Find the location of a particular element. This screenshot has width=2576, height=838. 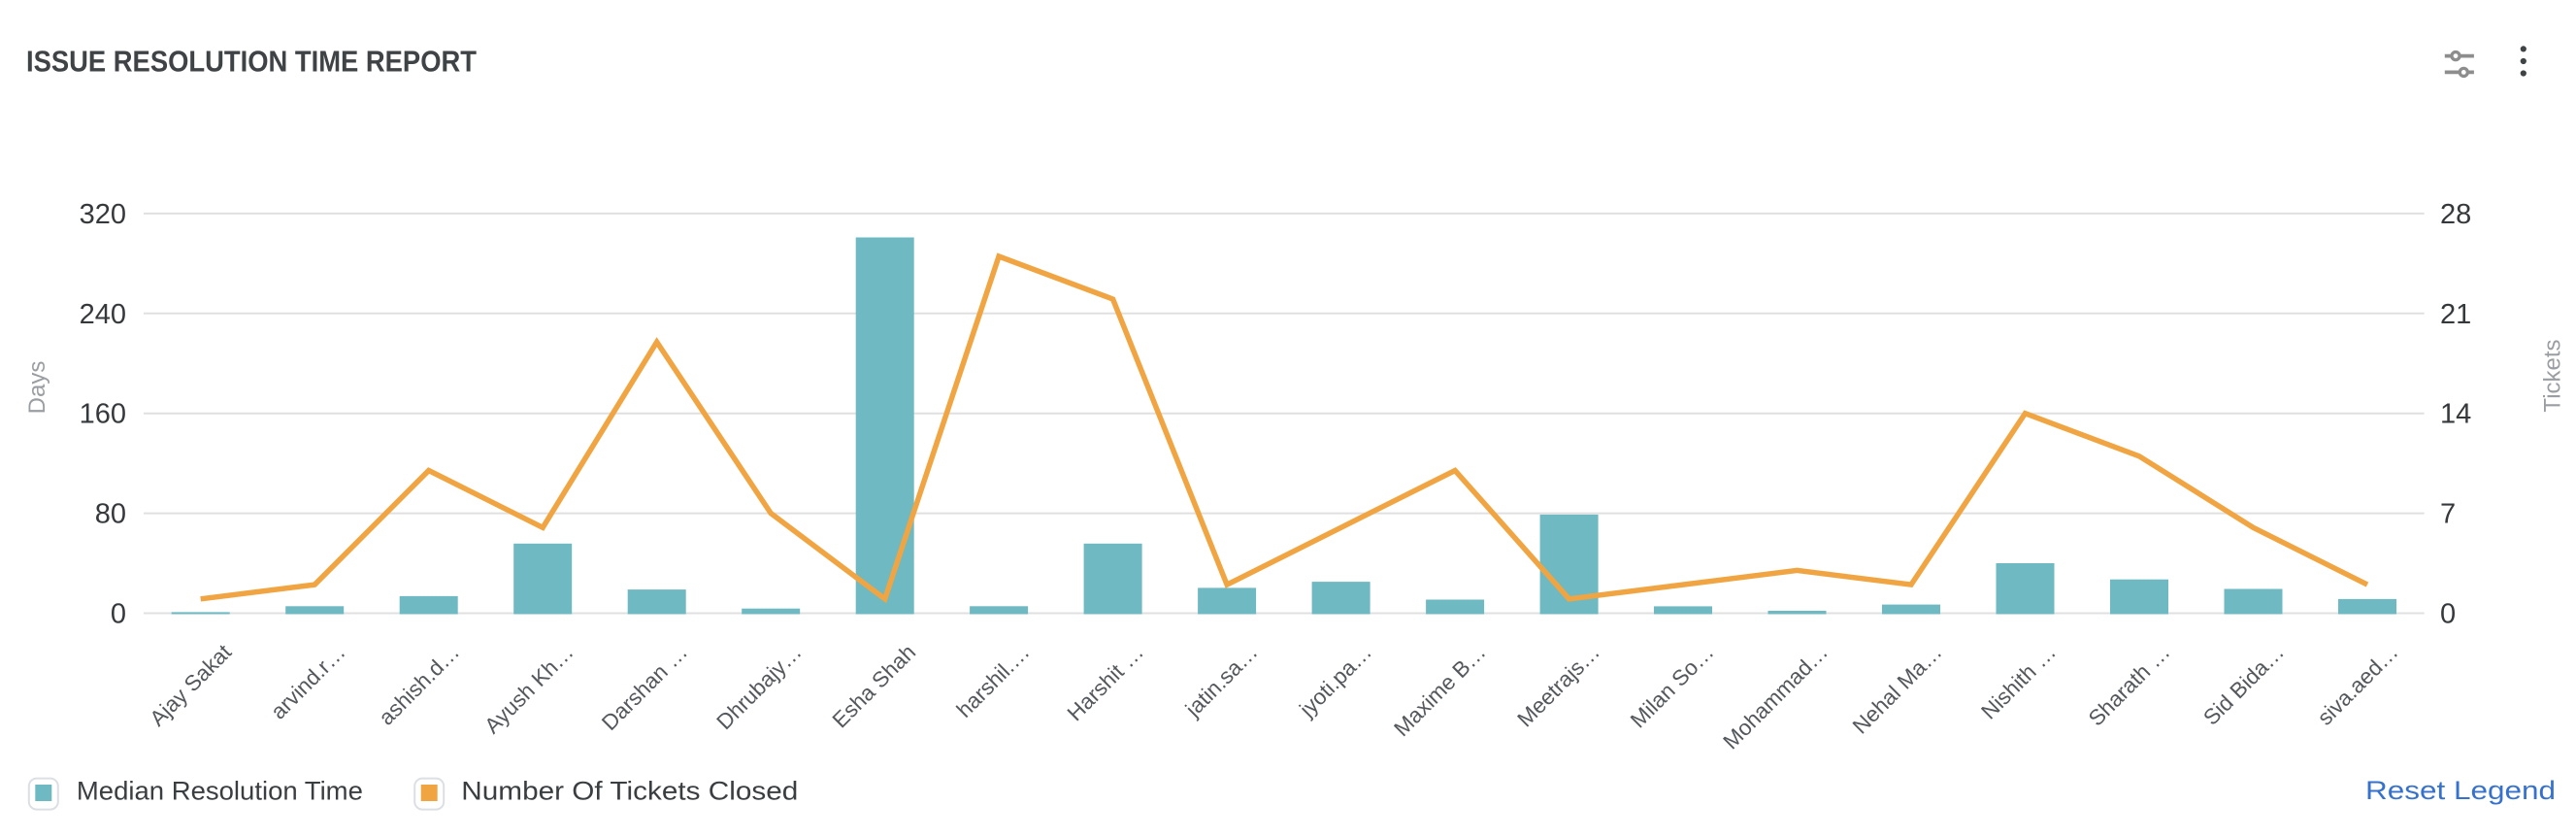

svg-text: 21 is located at coordinates (2455, 314).